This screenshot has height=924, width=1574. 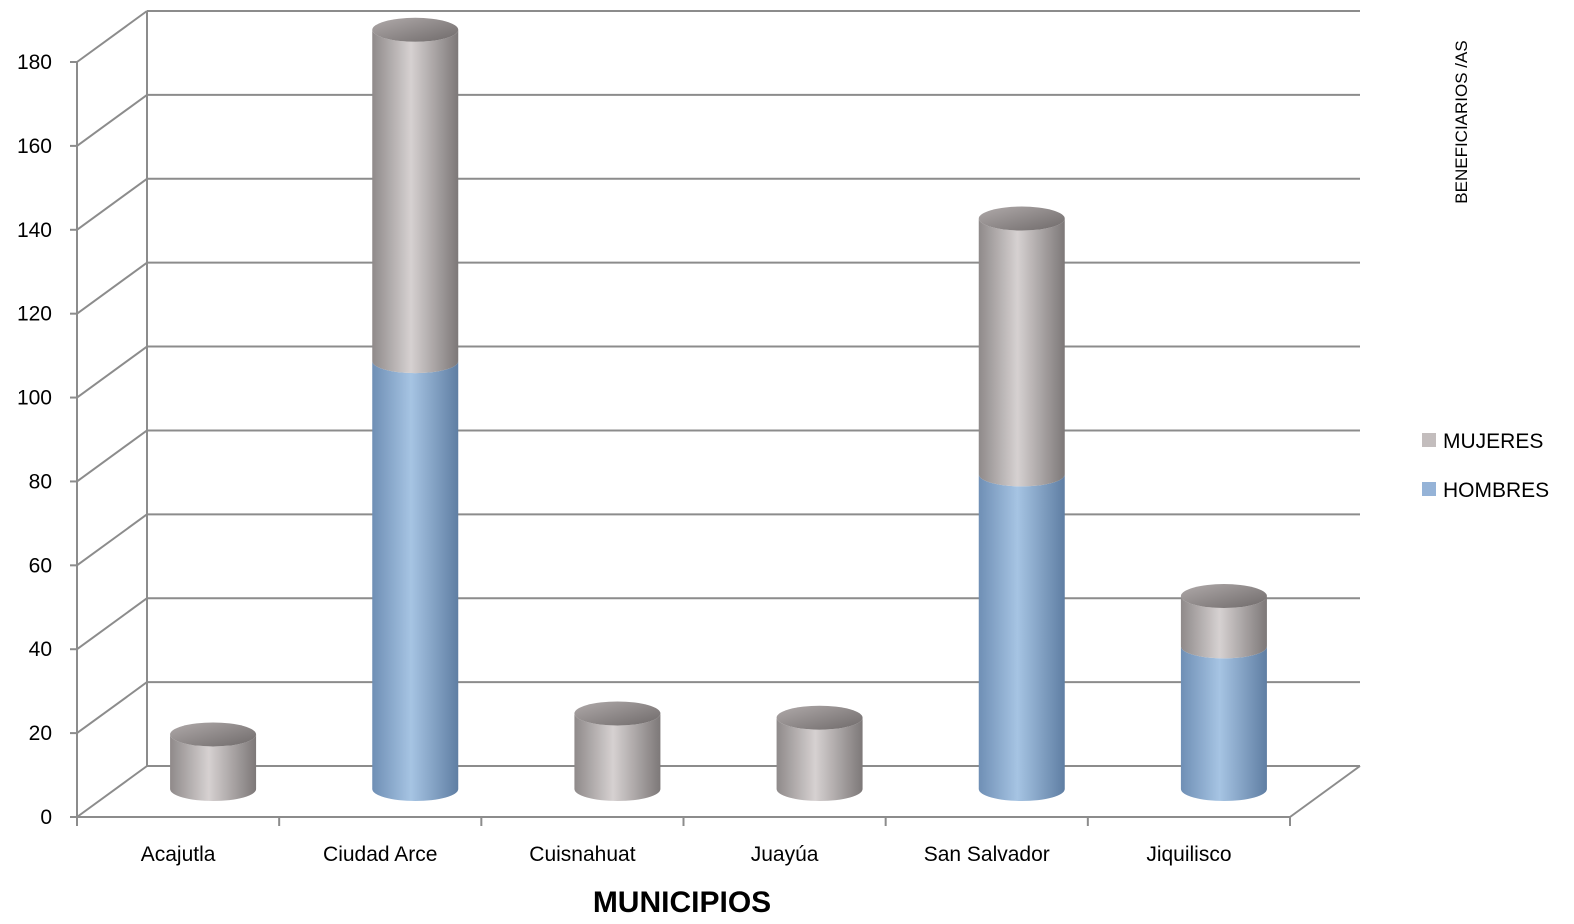 I want to click on y-tick-label: 0, so click(x=46, y=817).